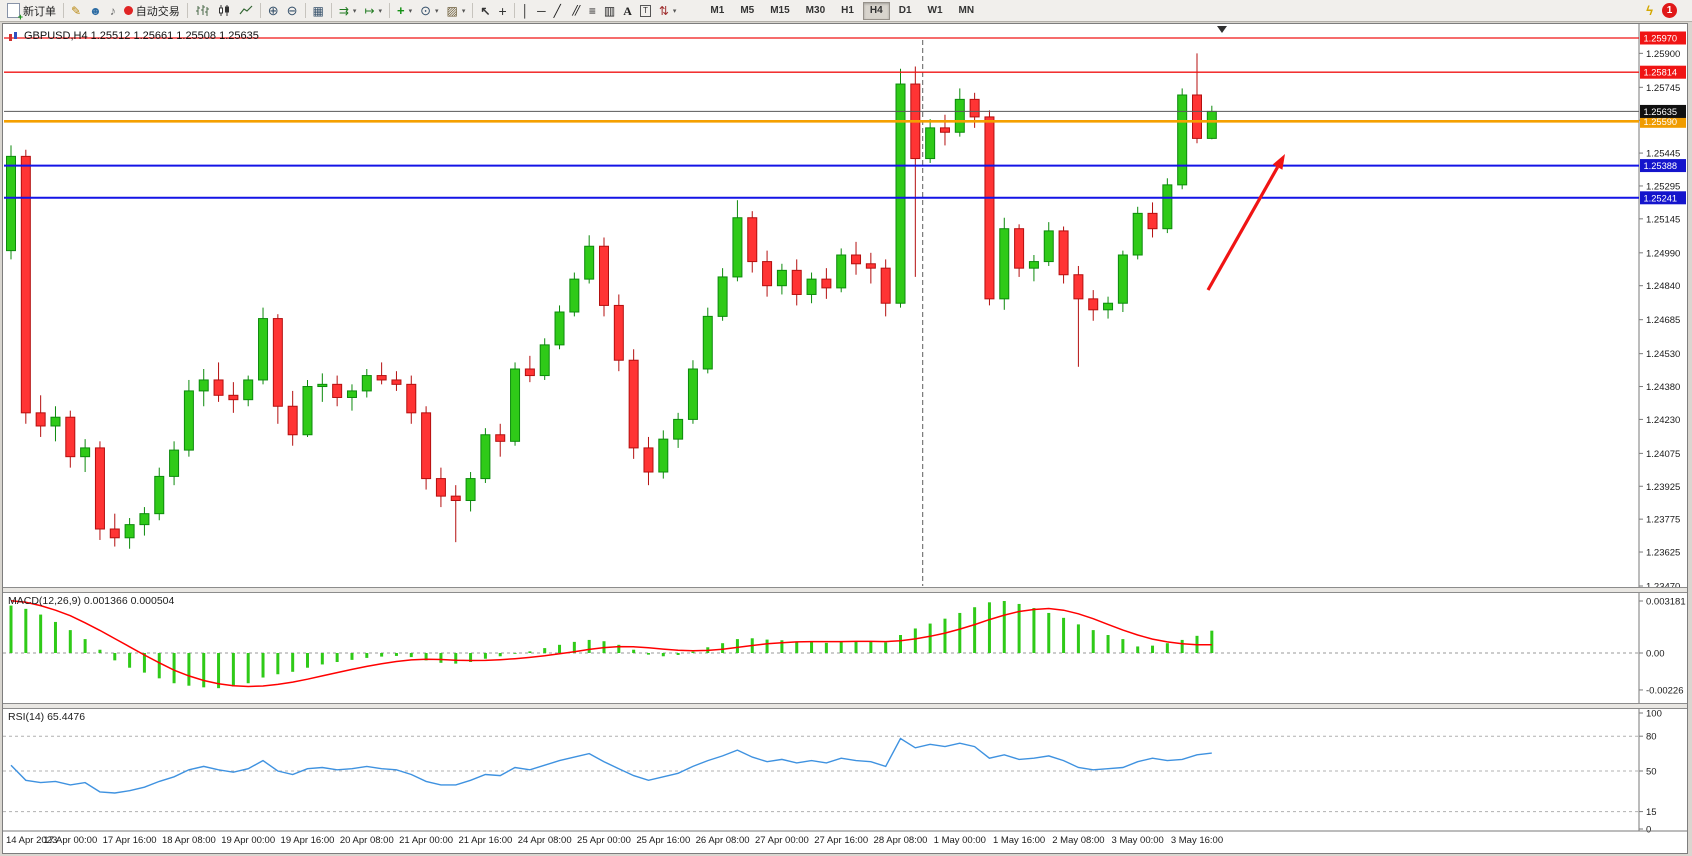  I want to click on svg-text: 80, so click(1651, 737).